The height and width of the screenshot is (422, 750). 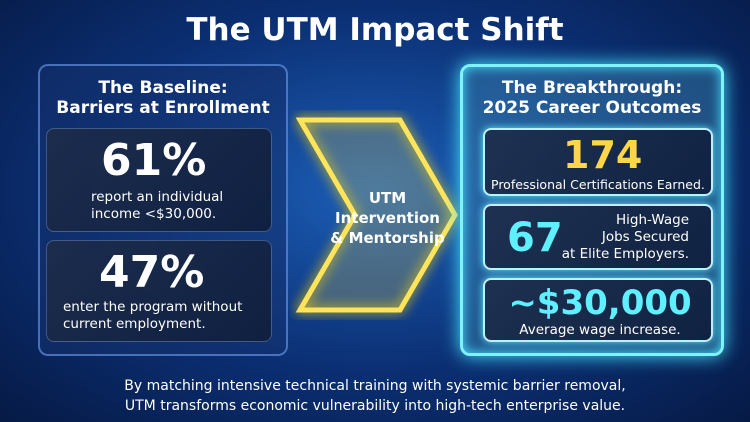 What do you see at coordinates (153, 307) in the screenshot?
I see `text-line: enter the program without` at bounding box center [153, 307].